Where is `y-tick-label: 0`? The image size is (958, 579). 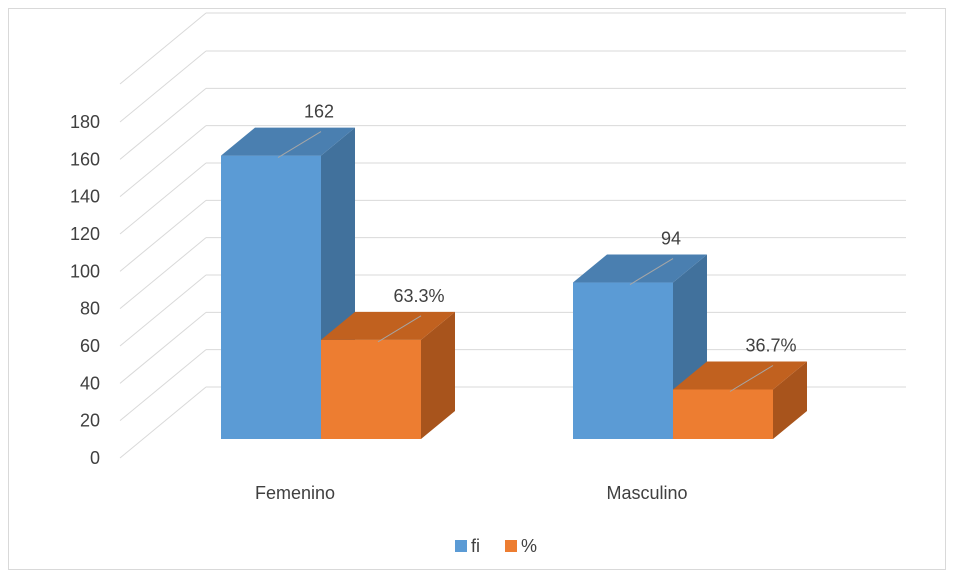
y-tick-label: 0 is located at coordinates (95, 458).